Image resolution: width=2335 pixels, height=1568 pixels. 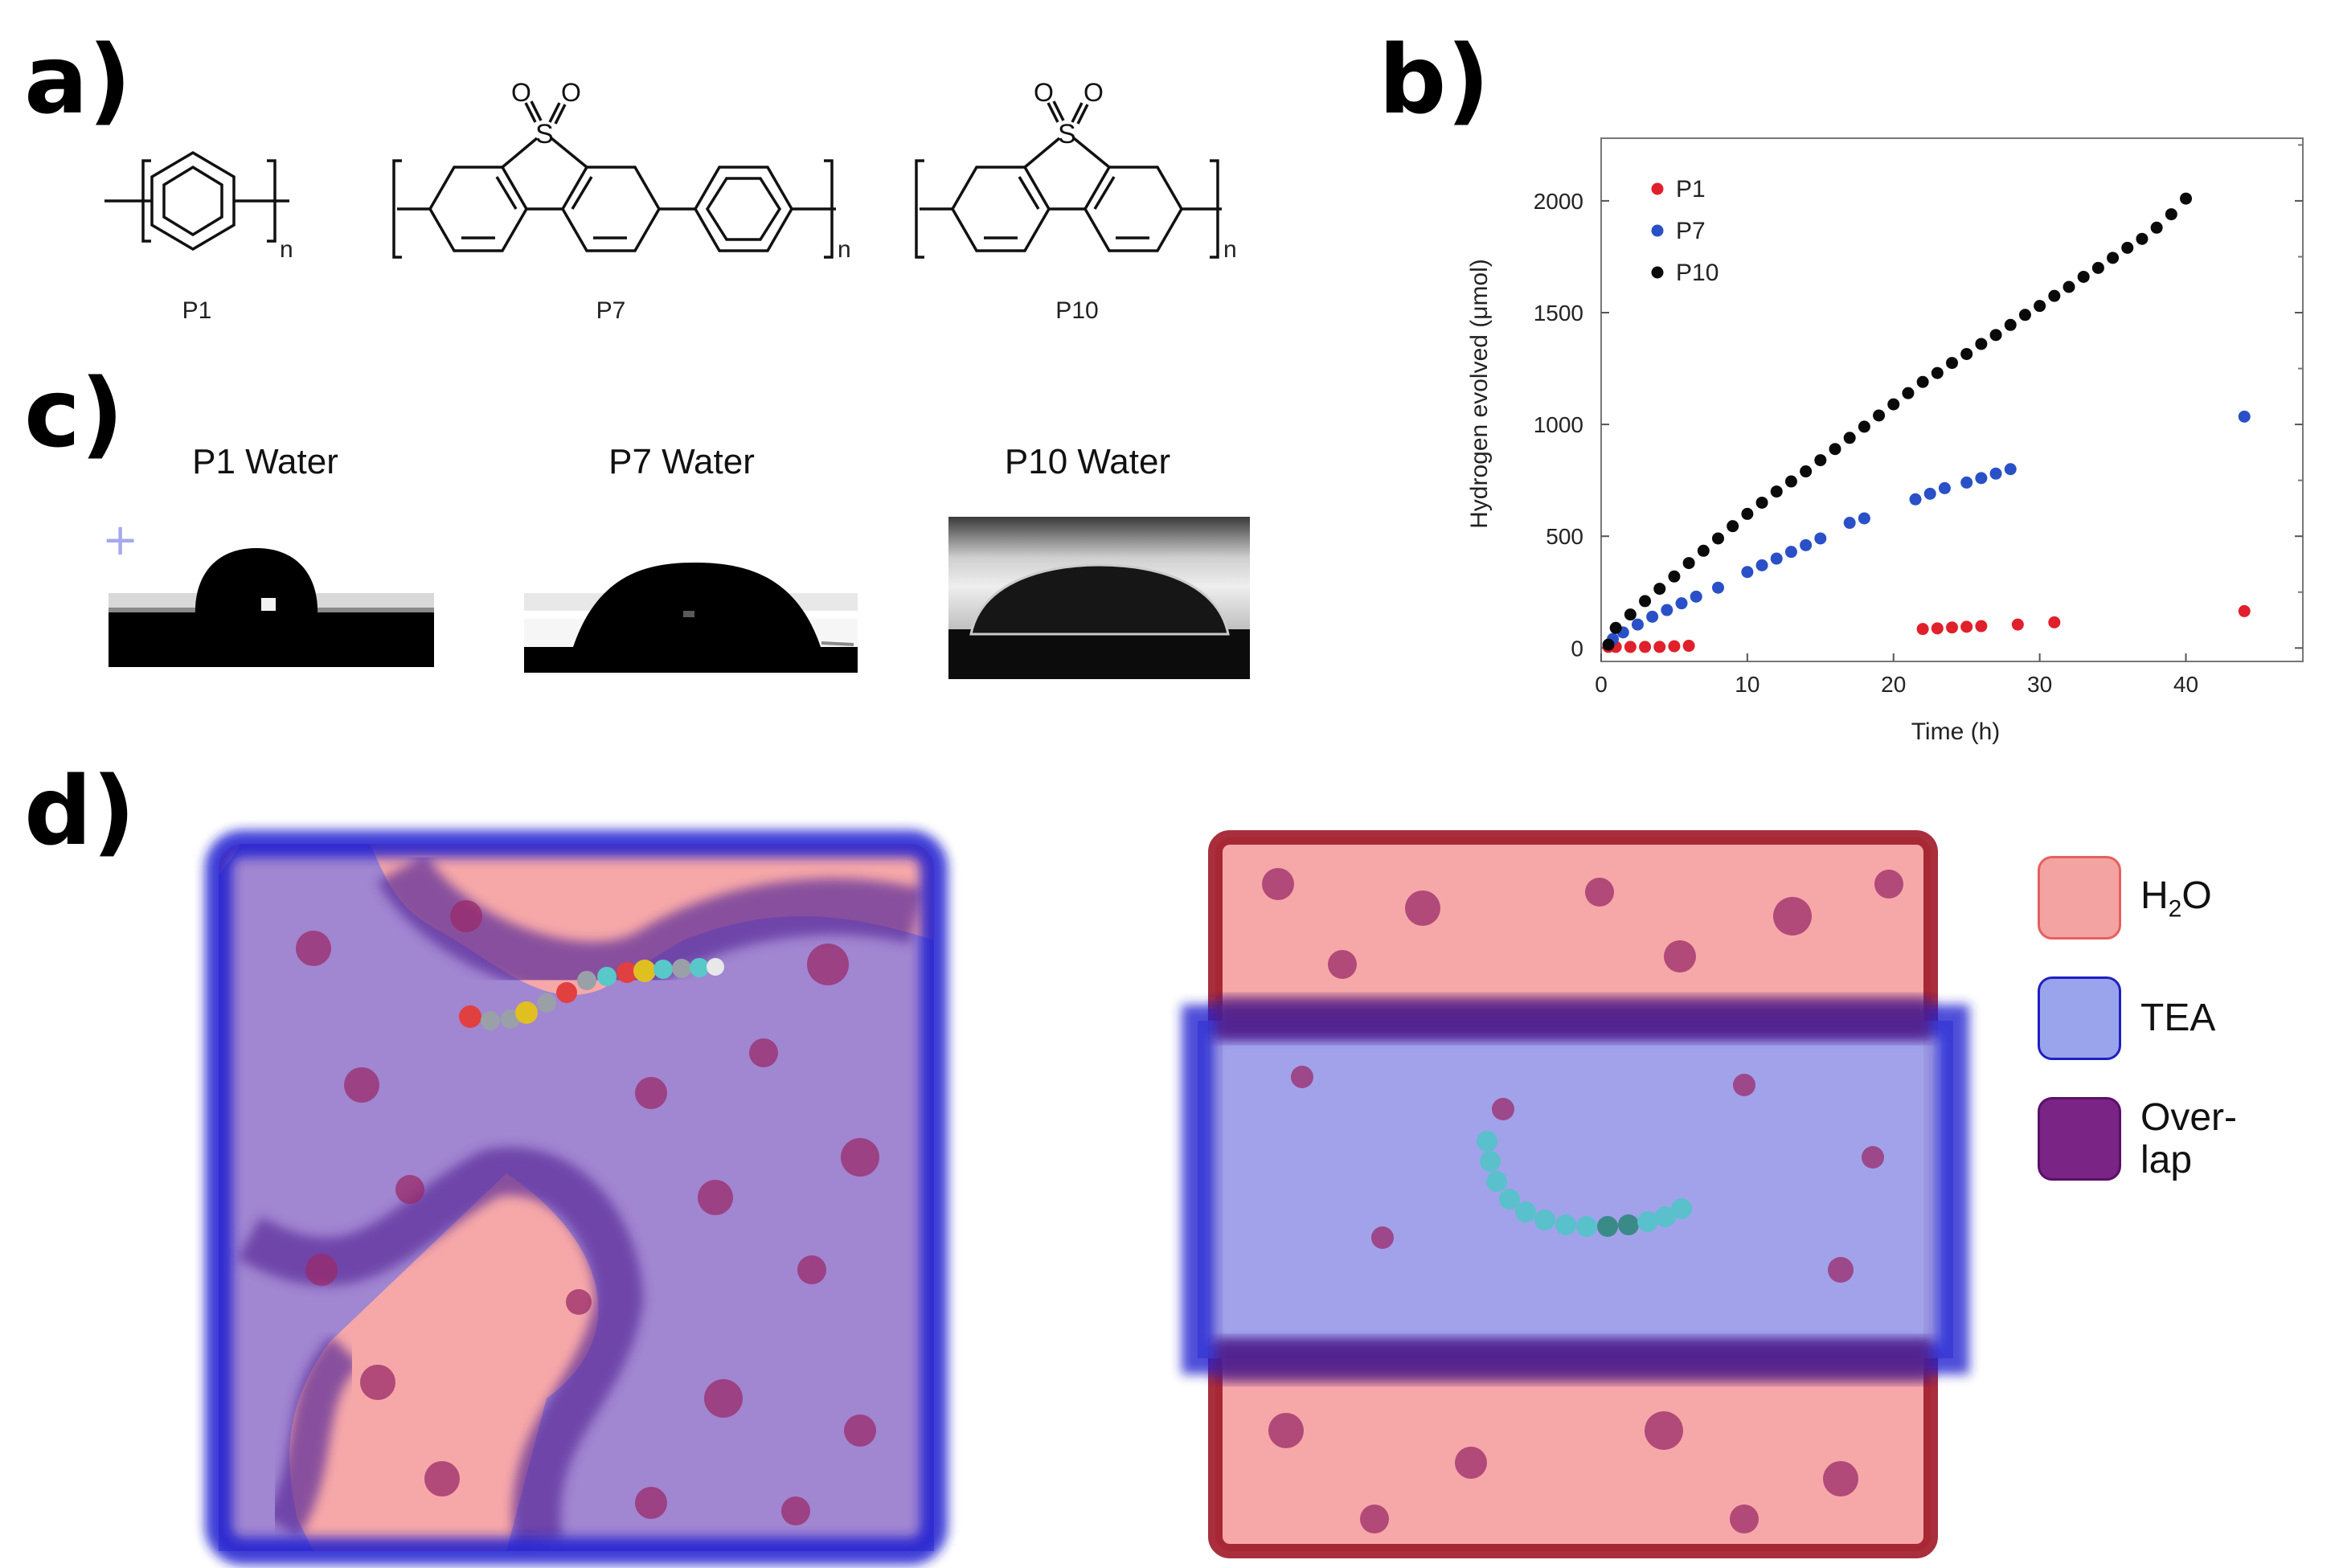 I want to click on structure-p10-oxygen-right: O, so click(x=1094, y=92).